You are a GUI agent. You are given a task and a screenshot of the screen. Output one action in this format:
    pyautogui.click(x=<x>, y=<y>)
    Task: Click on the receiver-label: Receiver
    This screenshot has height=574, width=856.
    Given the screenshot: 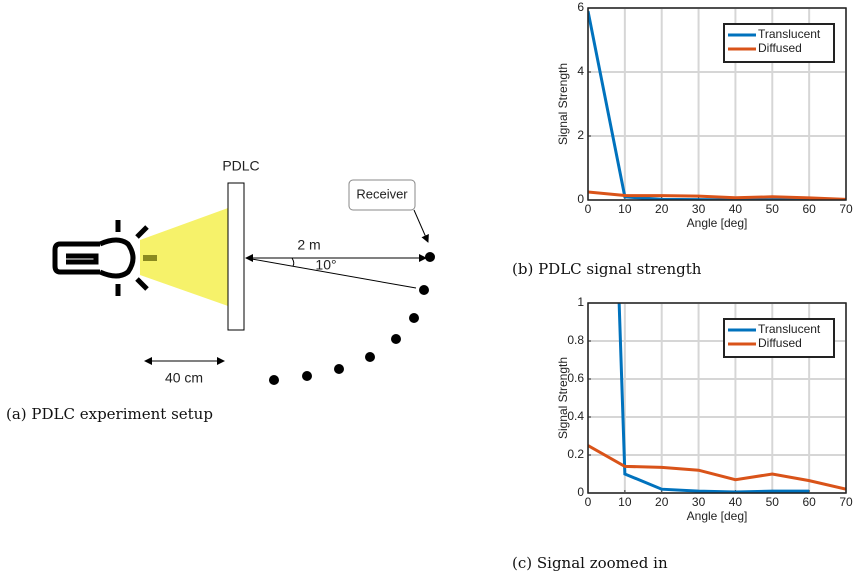 What is the action you would take?
    pyautogui.click(x=382, y=193)
    